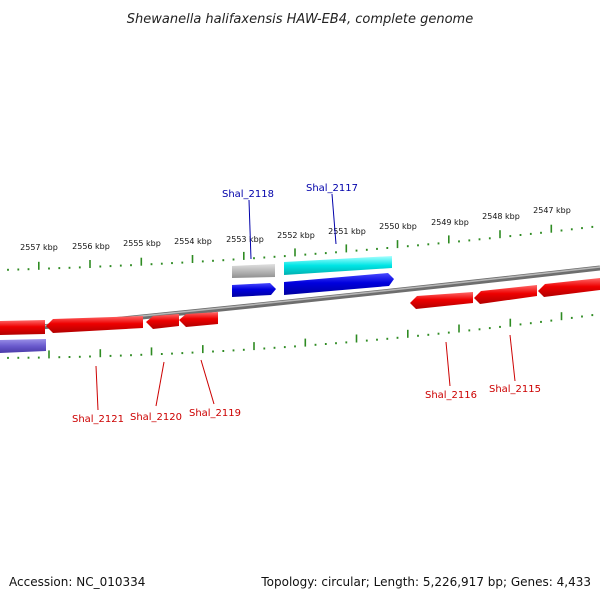  Describe the element at coordinates (448, 364) in the screenshot. I see `callout-shal2116` at that location.